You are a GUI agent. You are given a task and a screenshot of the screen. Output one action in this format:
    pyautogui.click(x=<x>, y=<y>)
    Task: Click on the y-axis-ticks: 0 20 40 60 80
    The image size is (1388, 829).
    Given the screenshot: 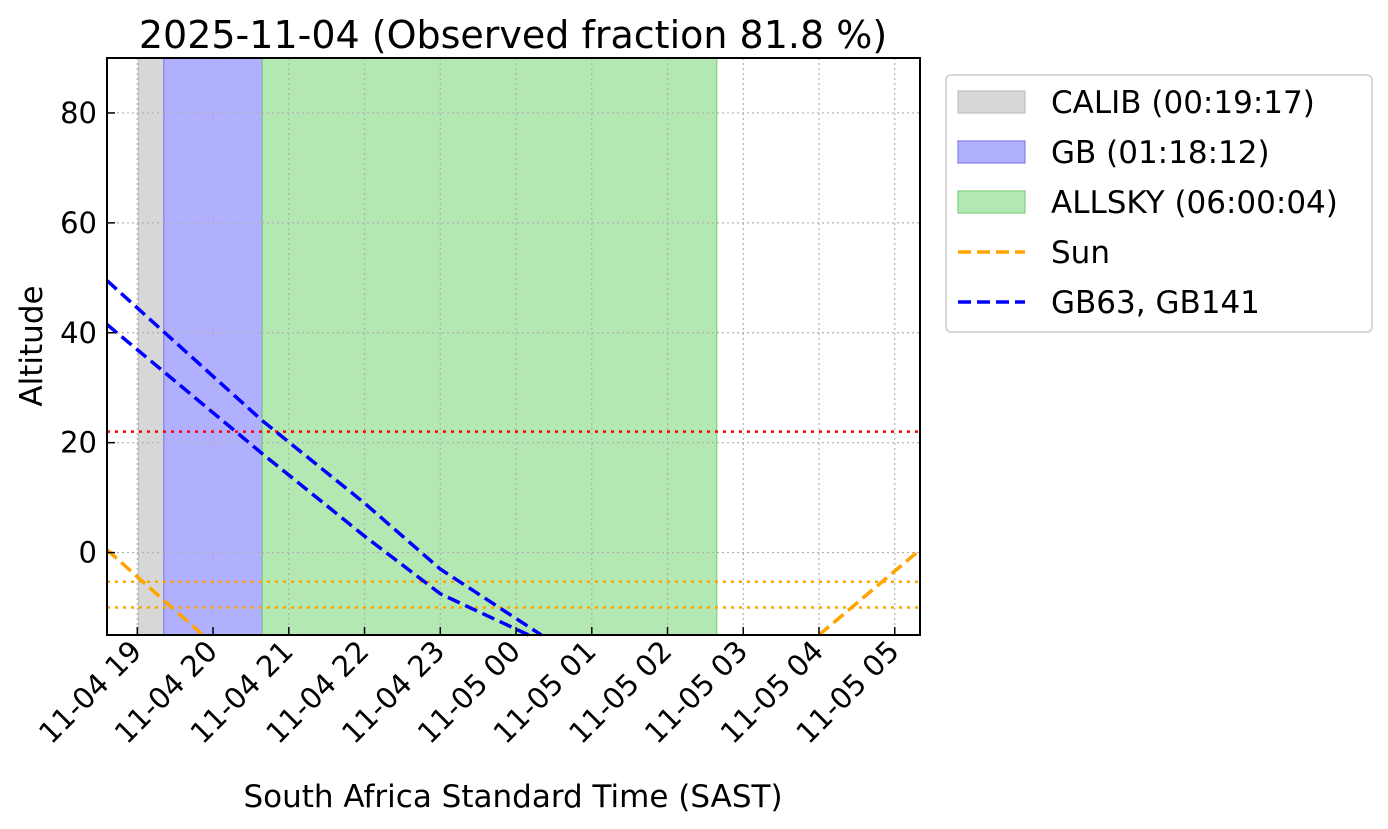 What is the action you would take?
    pyautogui.click(x=87, y=333)
    